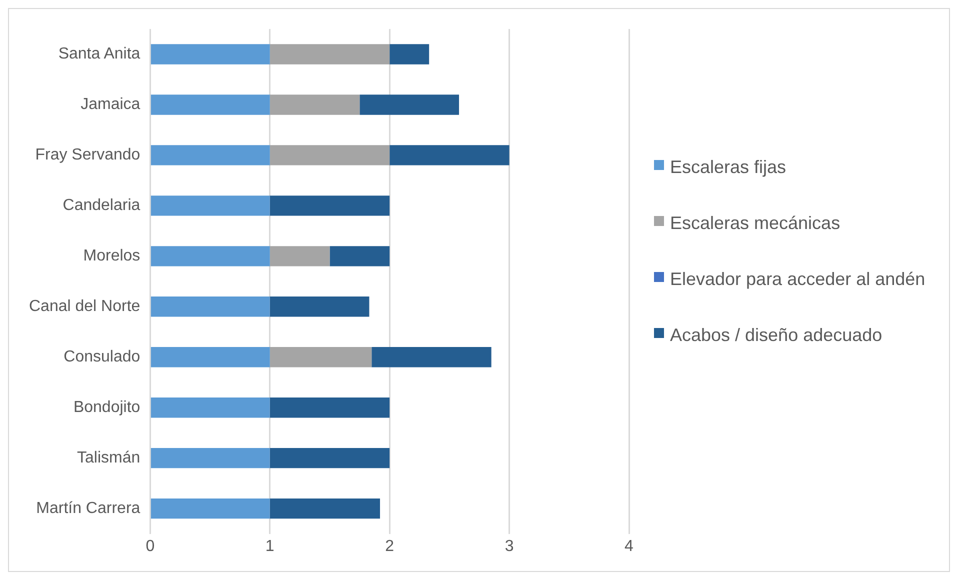 Image resolution: width=958 pixels, height=580 pixels. I want to click on legend-label: Escaleras mecánicas, so click(756, 223).